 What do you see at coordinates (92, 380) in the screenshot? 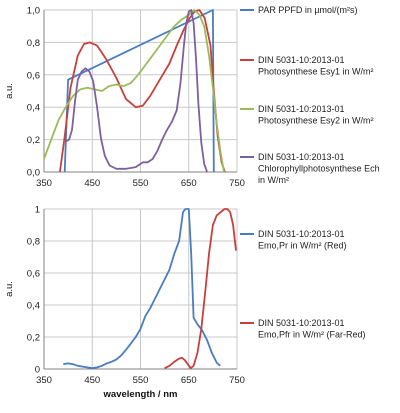
I see `bottom-chart-x-tick-label: 450` at bounding box center [92, 380].